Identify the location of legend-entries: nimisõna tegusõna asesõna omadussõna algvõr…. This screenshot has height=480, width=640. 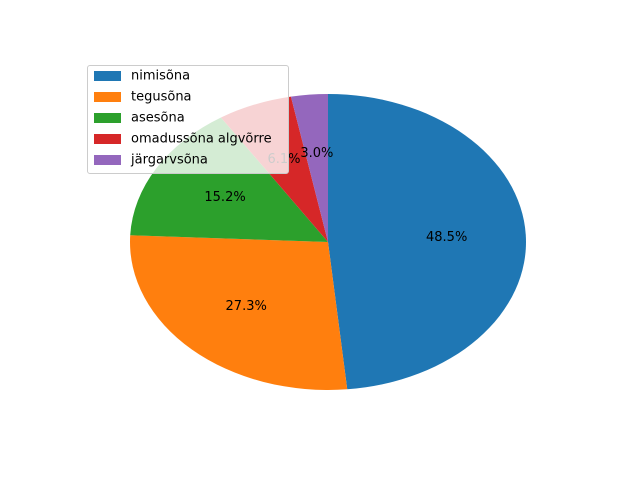
(183, 118).